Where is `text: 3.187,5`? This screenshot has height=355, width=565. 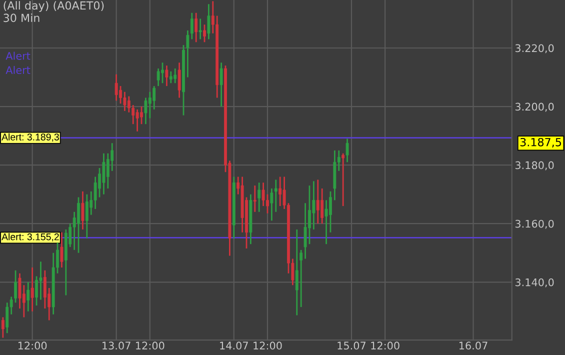
text: 3.187,5 is located at coordinates (541, 143).